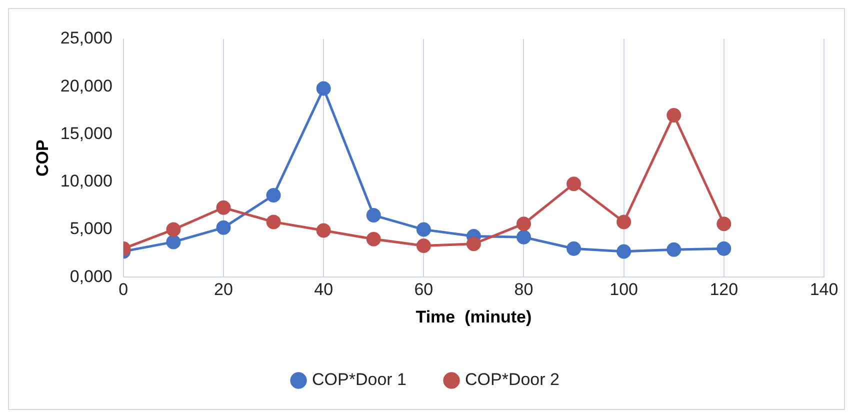  Describe the element at coordinates (524, 290) in the screenshot. I see `x-tick-label: 80` at that location.